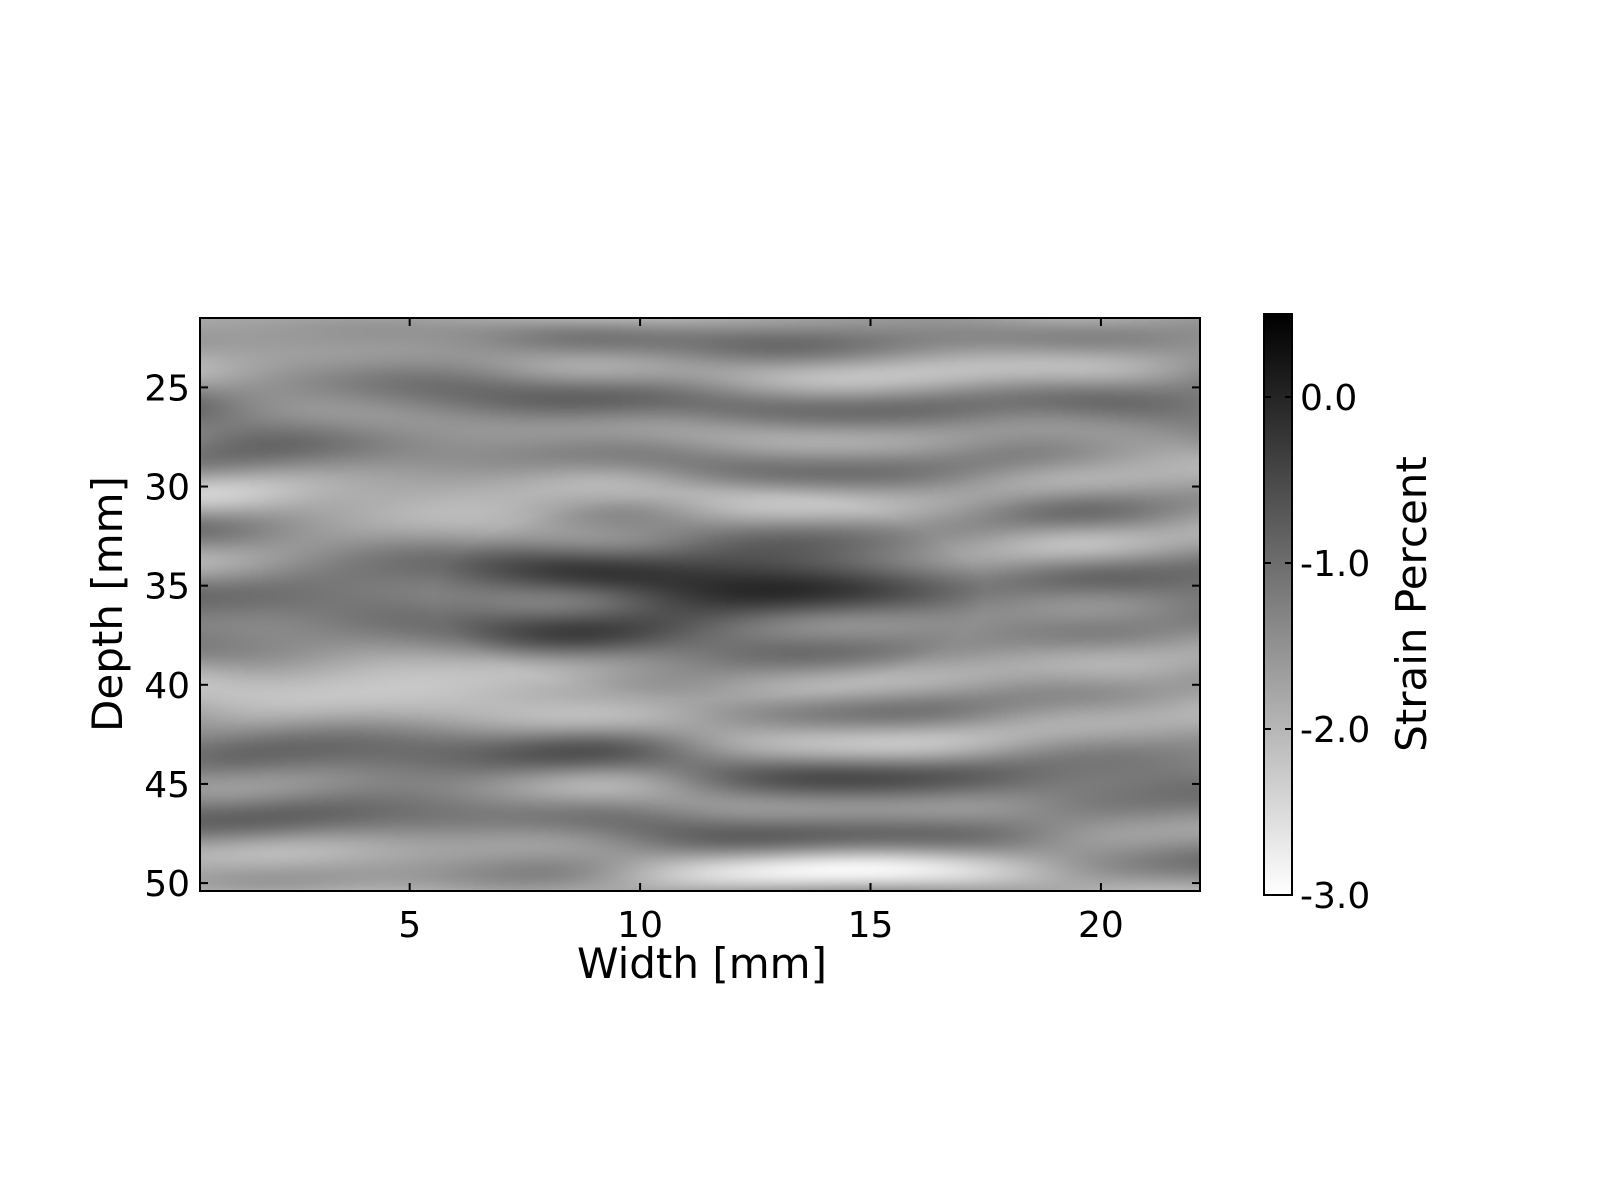 This screenshot has width=1600, height=1200. I want to click on y-tick-label: 35, so click(167, 587).